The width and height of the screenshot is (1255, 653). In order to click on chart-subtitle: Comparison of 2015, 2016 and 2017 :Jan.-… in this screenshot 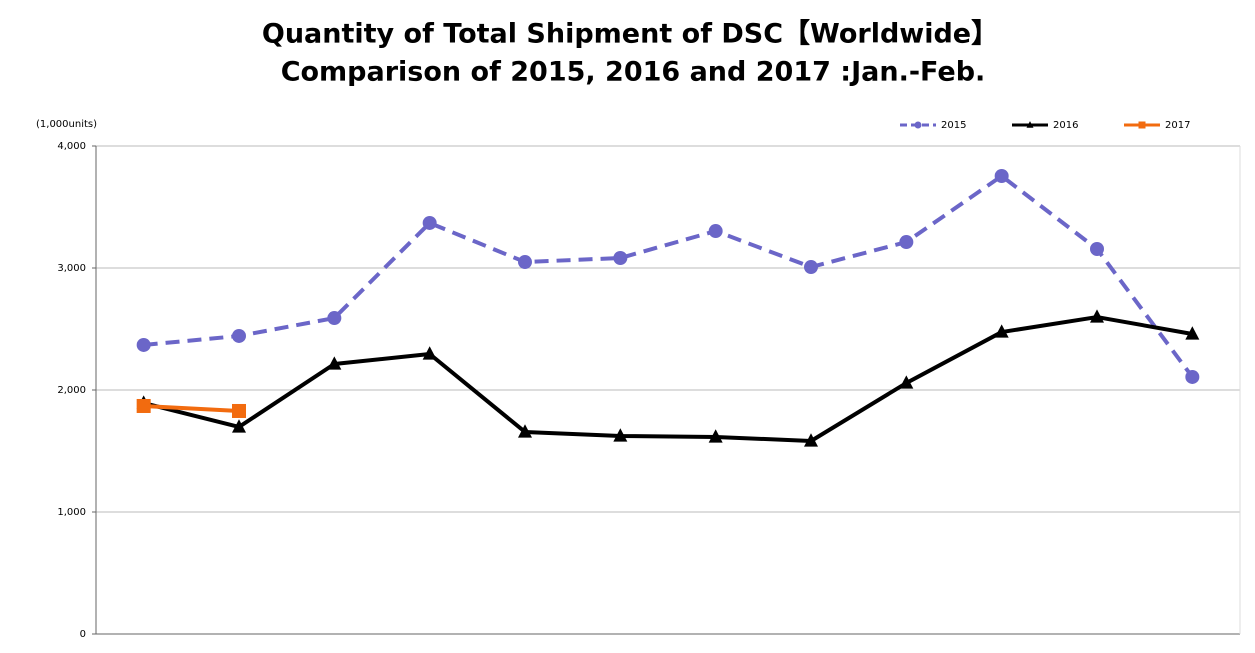, I will do `click(633, 72)`.